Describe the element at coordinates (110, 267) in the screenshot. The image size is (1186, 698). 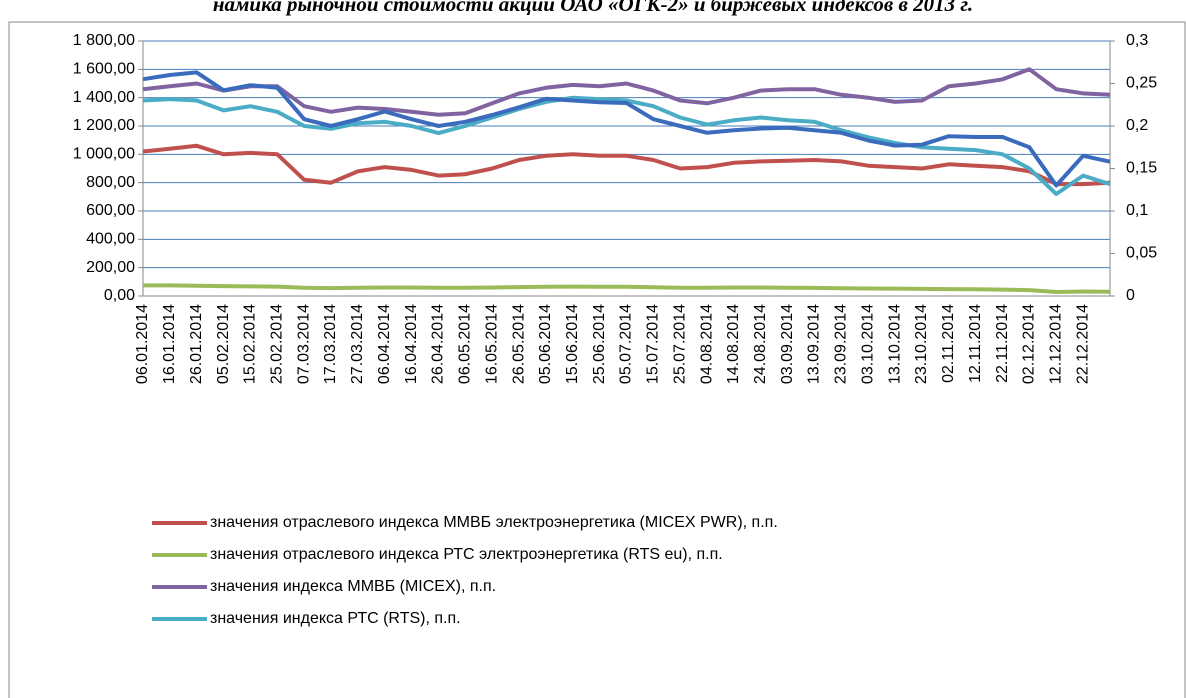
I see `y-tick-label: 200,00` at that location.